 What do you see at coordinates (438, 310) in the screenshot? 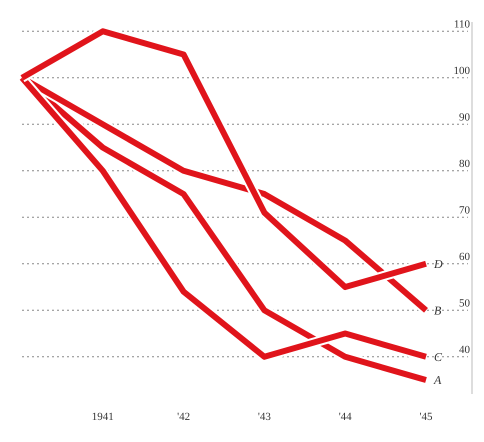
I see `series-label: B` at bounding box center [438, 310].